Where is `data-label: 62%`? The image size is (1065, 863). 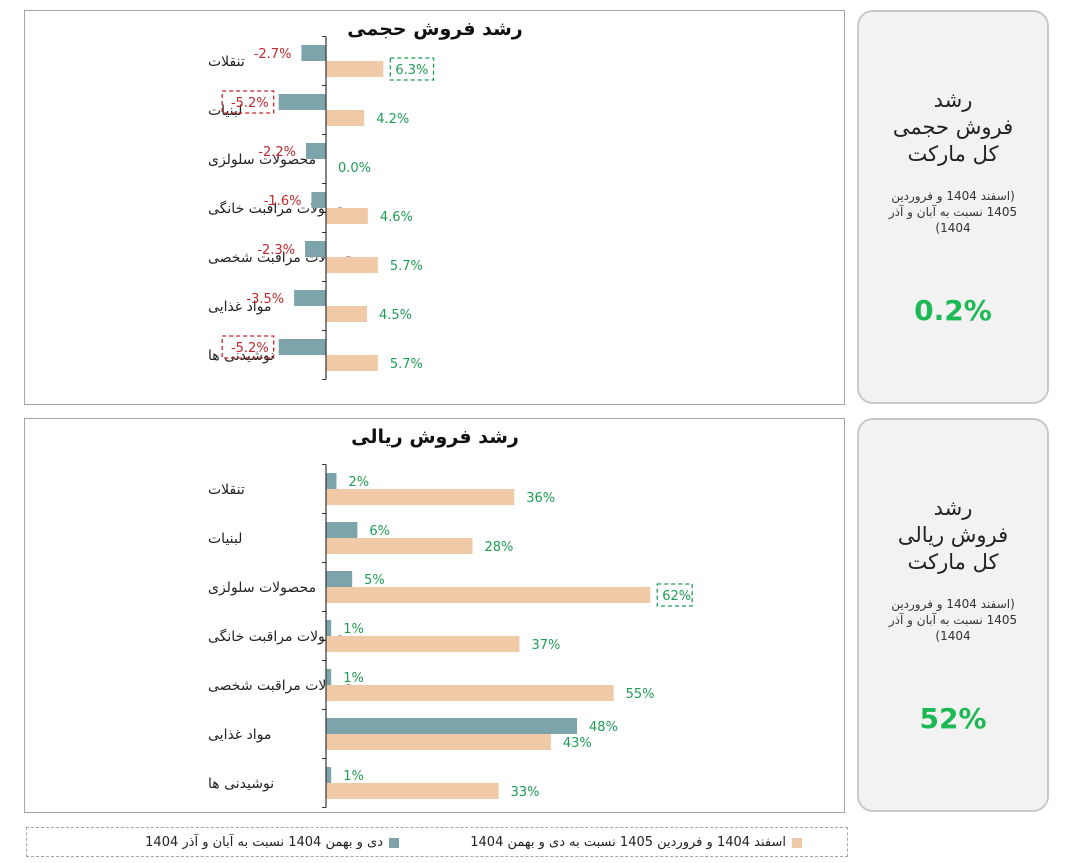 data-label: 62% is located at coordinates (676, 596).